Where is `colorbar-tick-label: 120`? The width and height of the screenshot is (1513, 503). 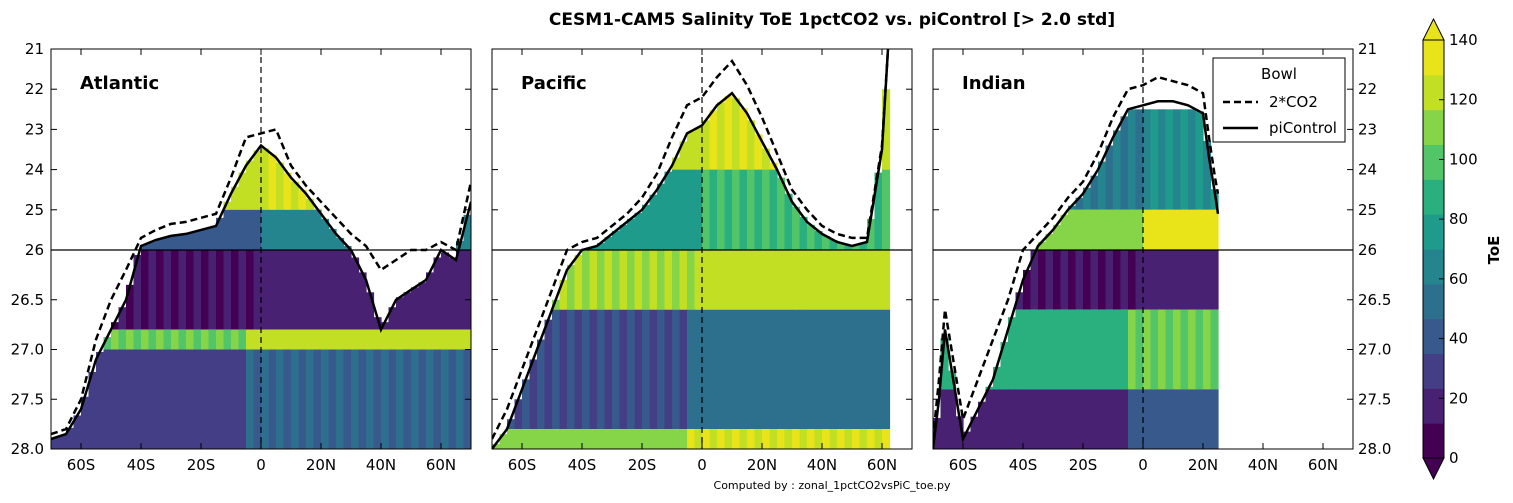
colorbar-tick-label: 120 is located at coordinates (1463, 100).